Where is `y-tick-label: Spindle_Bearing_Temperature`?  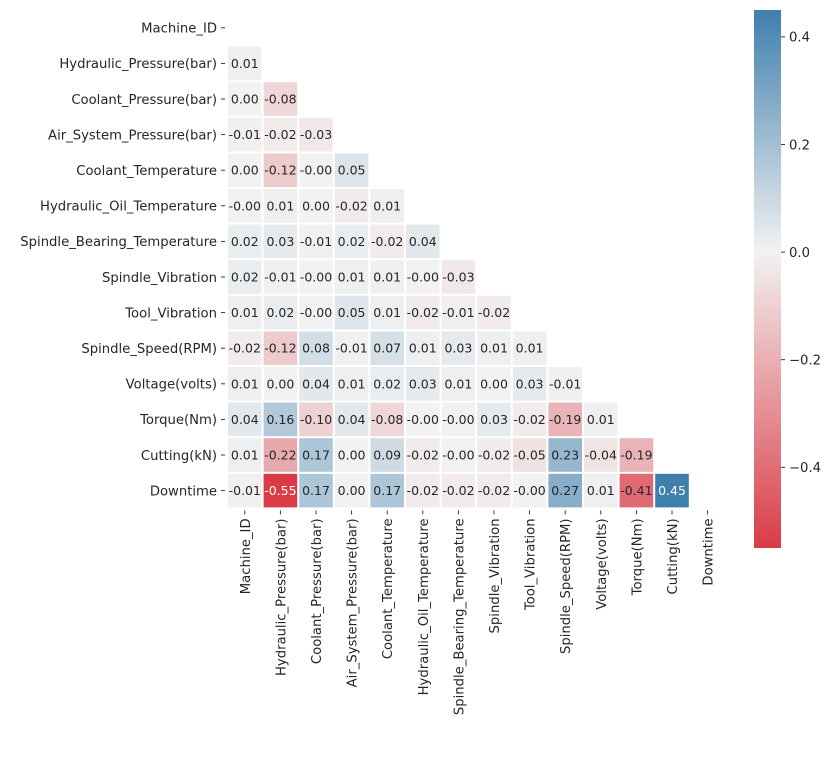 y-tick-label: Spindle_Bearing_Temperature is located at coordinates (118, 242).